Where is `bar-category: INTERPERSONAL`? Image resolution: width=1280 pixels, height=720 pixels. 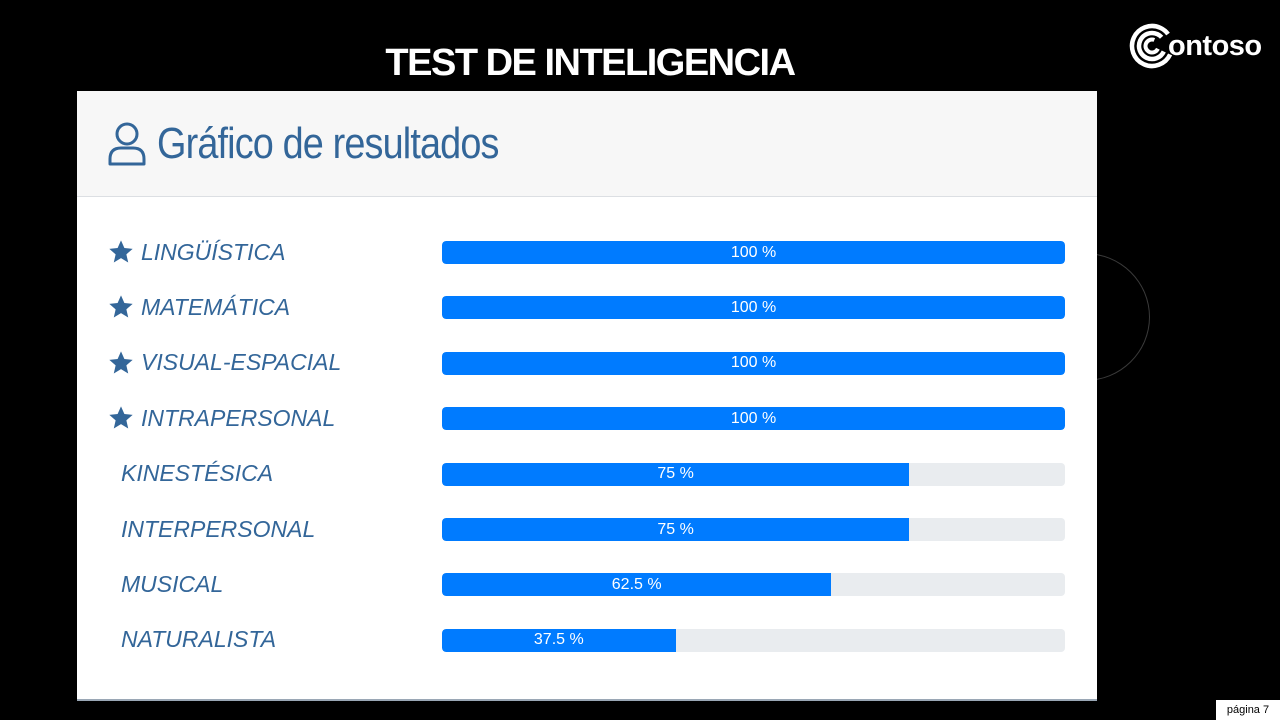
bar-category: INTERPERSONAL is located at coordinates (218, 529).